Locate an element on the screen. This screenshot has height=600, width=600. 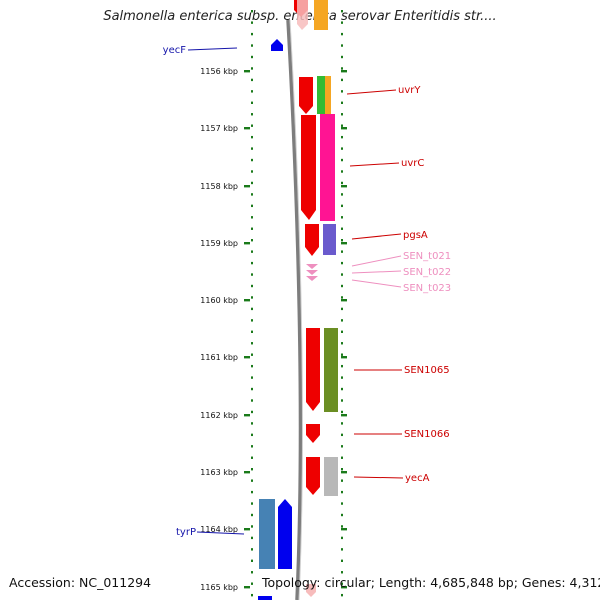
gene-arrow-uvrC is located at coordinates (308, 167).